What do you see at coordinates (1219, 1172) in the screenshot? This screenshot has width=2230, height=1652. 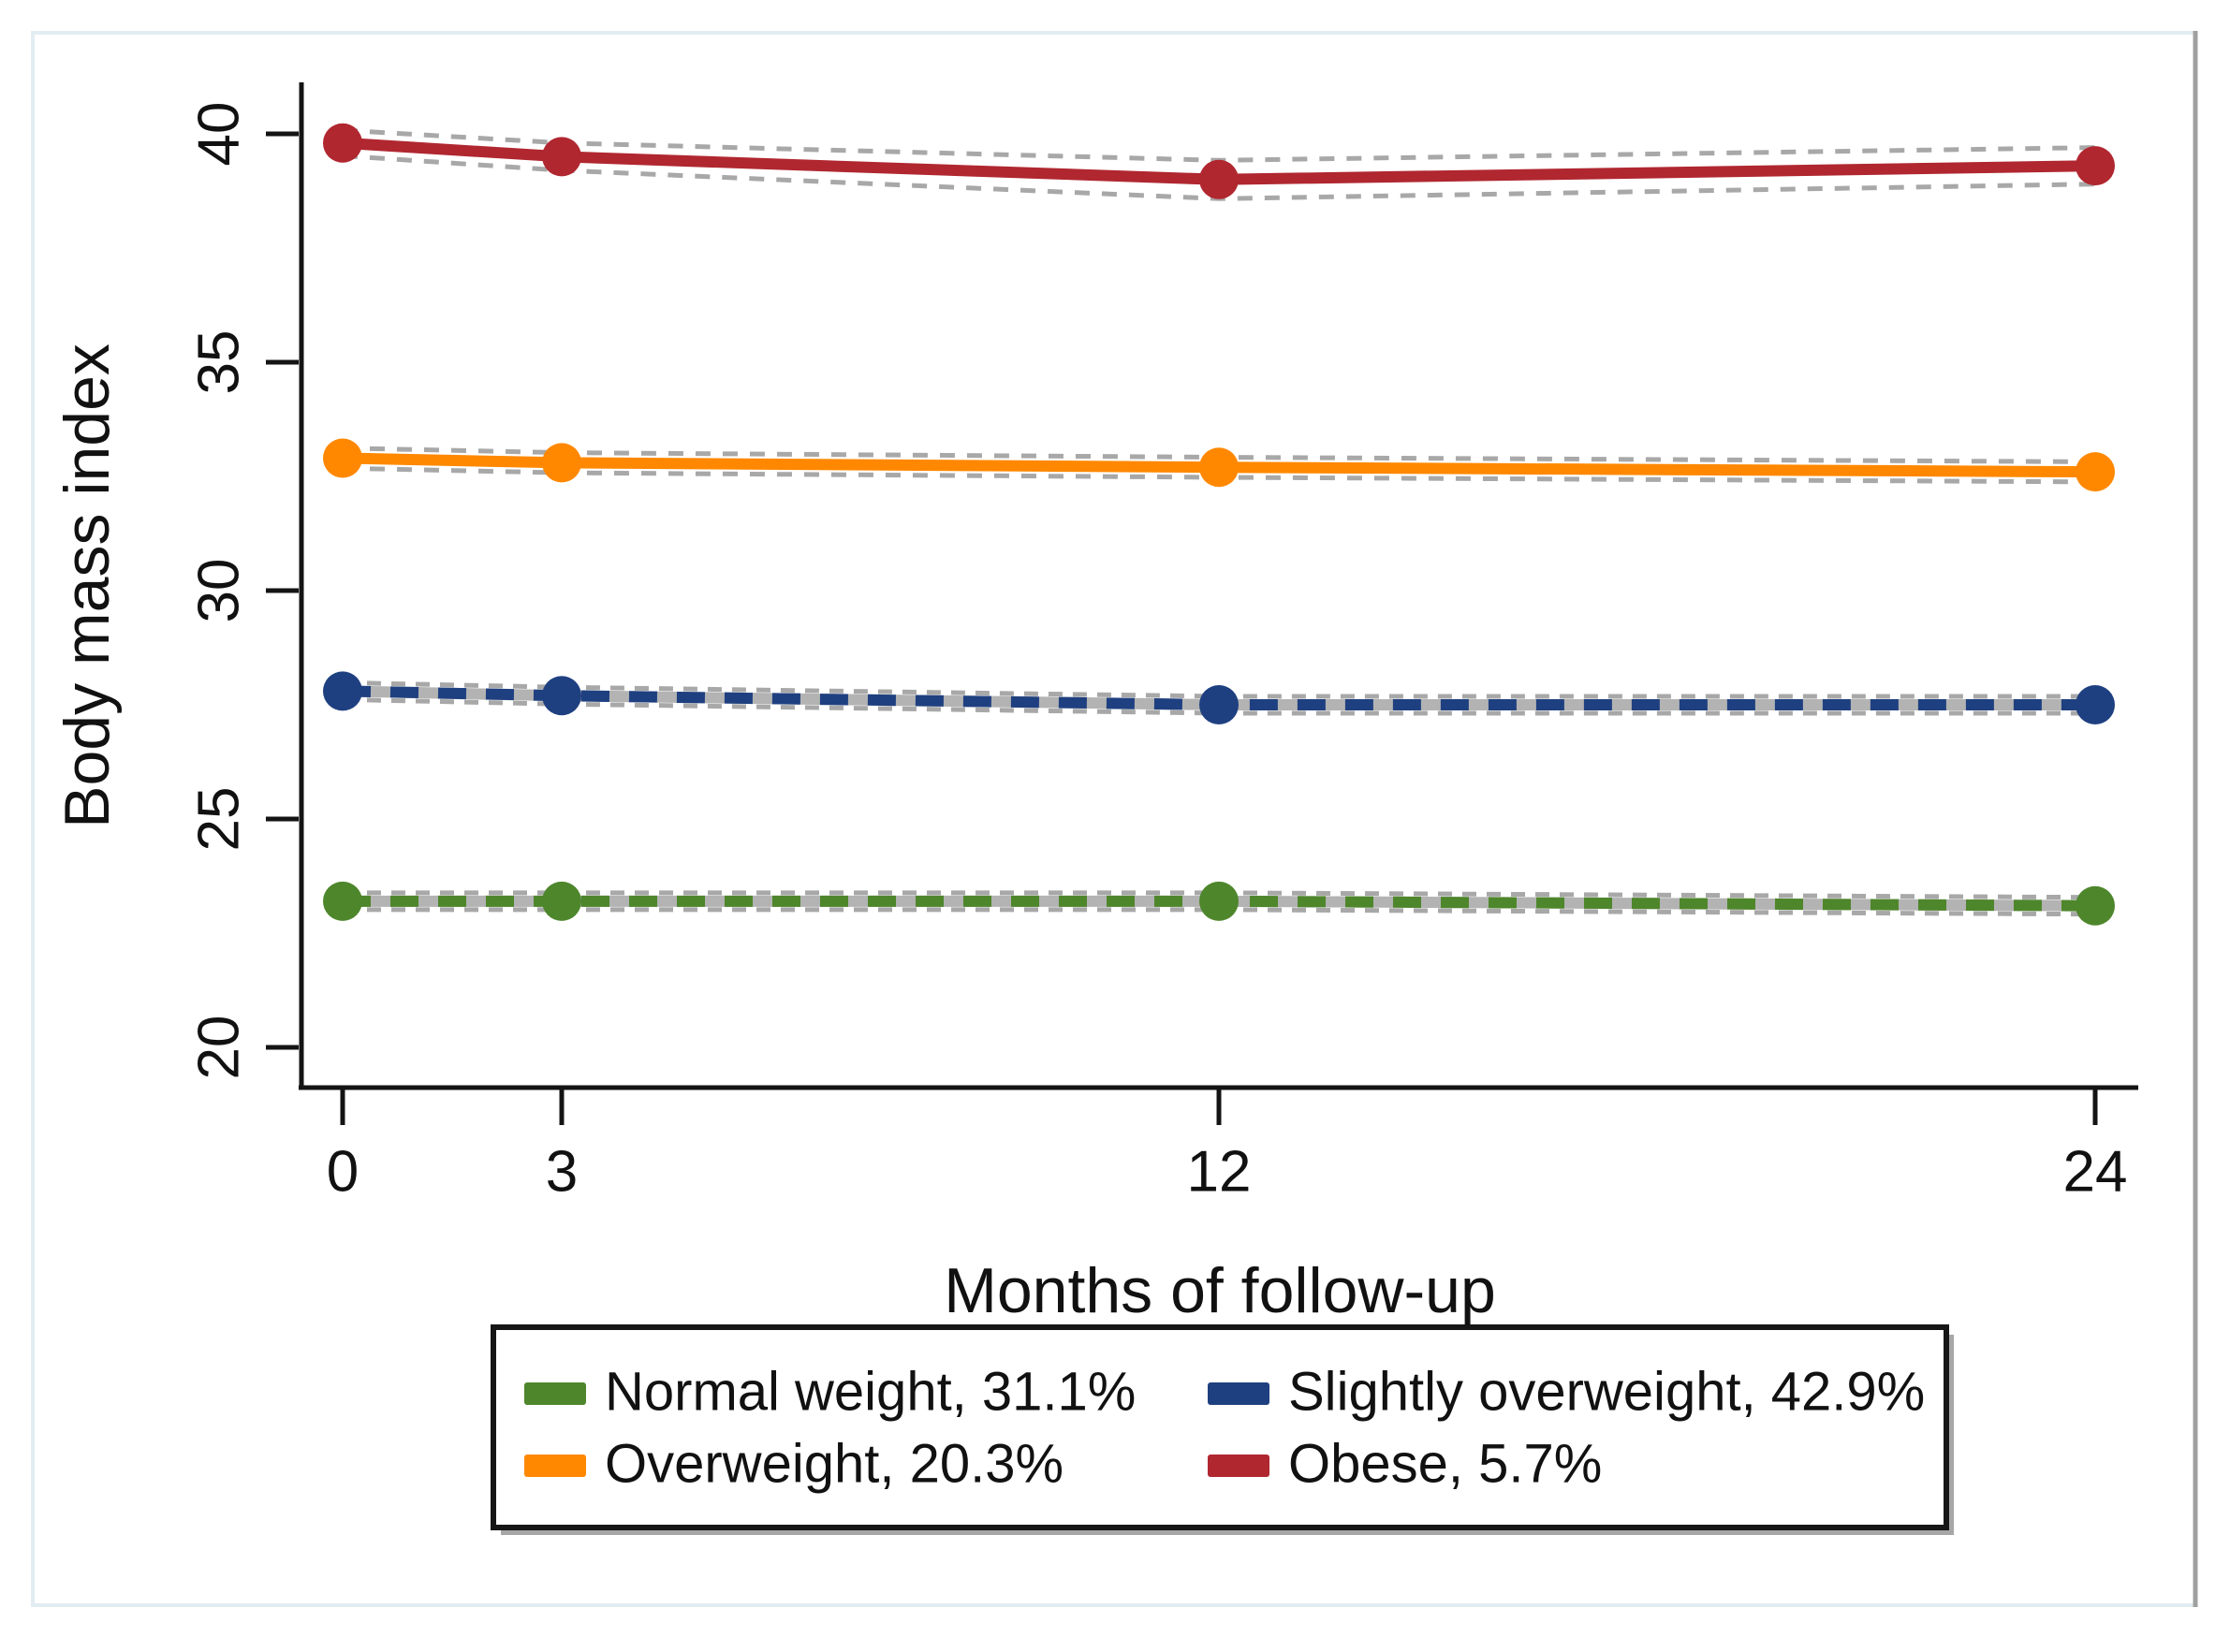 I see `x-tick-label: 12` at bounding box center [1219, 1172].